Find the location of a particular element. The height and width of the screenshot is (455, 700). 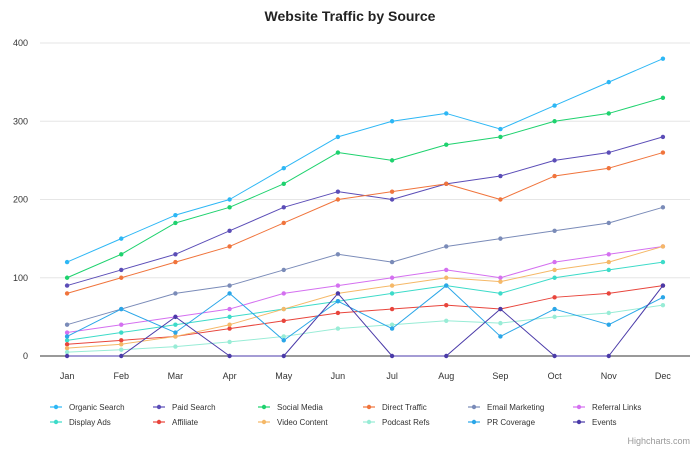

legend-item: Referral Links is located at coordinates (607, 407).